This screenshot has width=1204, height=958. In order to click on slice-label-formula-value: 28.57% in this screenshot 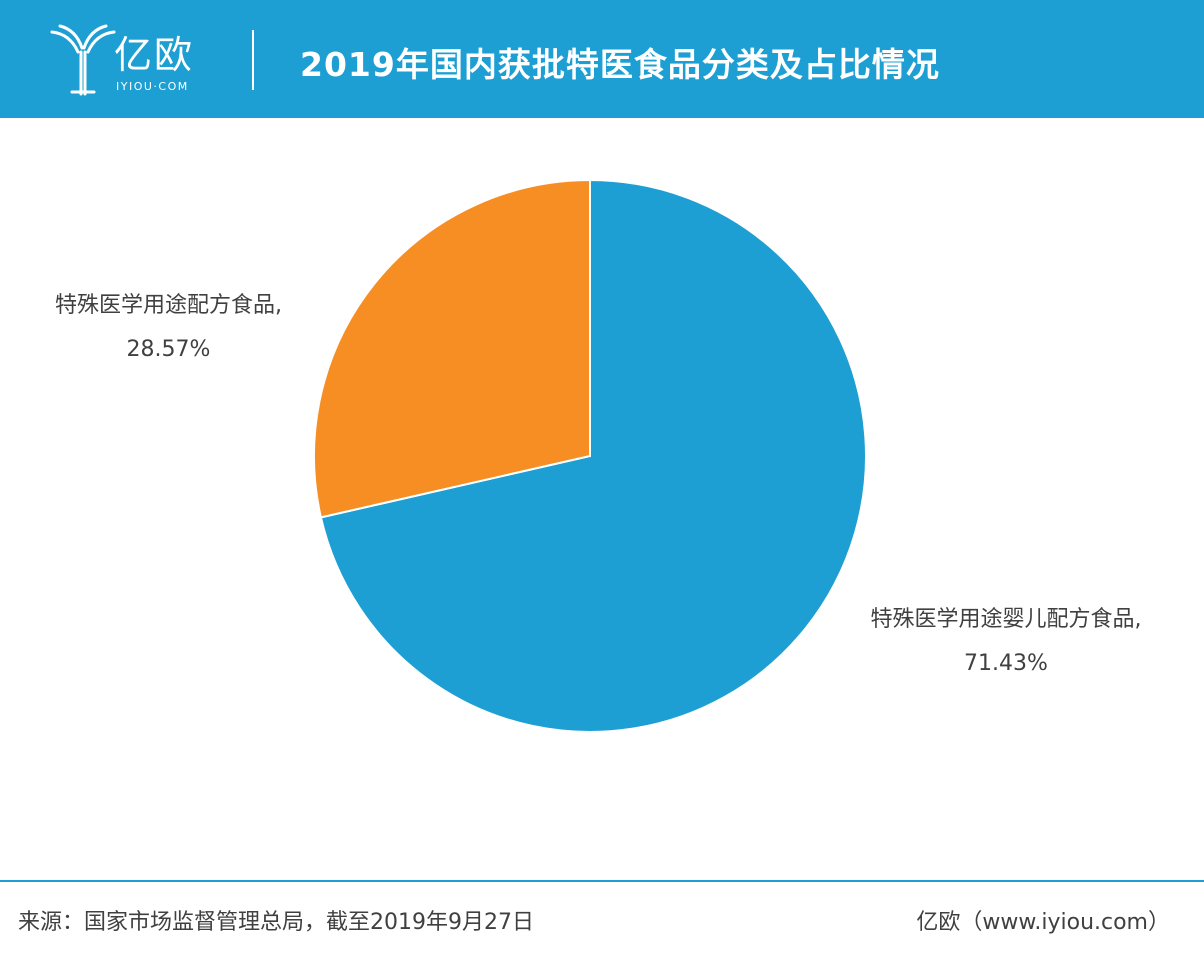, I will do `click(168, 349)`.